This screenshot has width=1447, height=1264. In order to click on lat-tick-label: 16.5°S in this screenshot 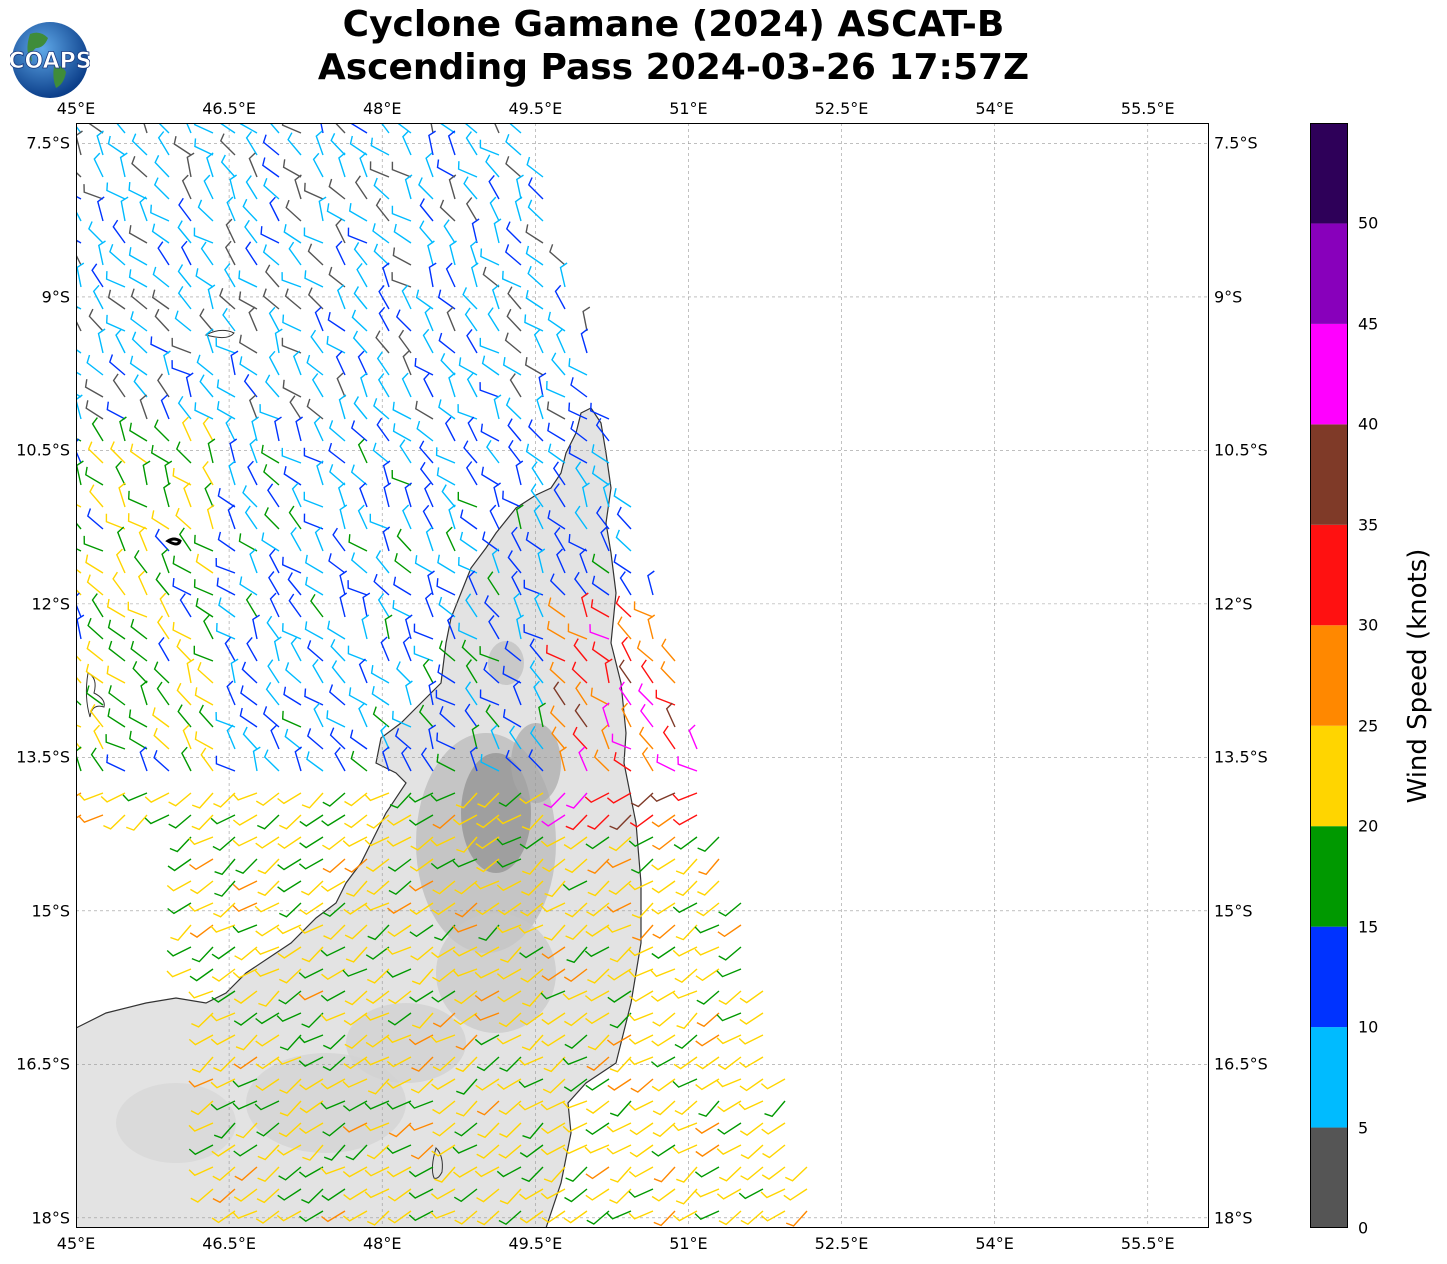, I will do `click(43, 1064)`.